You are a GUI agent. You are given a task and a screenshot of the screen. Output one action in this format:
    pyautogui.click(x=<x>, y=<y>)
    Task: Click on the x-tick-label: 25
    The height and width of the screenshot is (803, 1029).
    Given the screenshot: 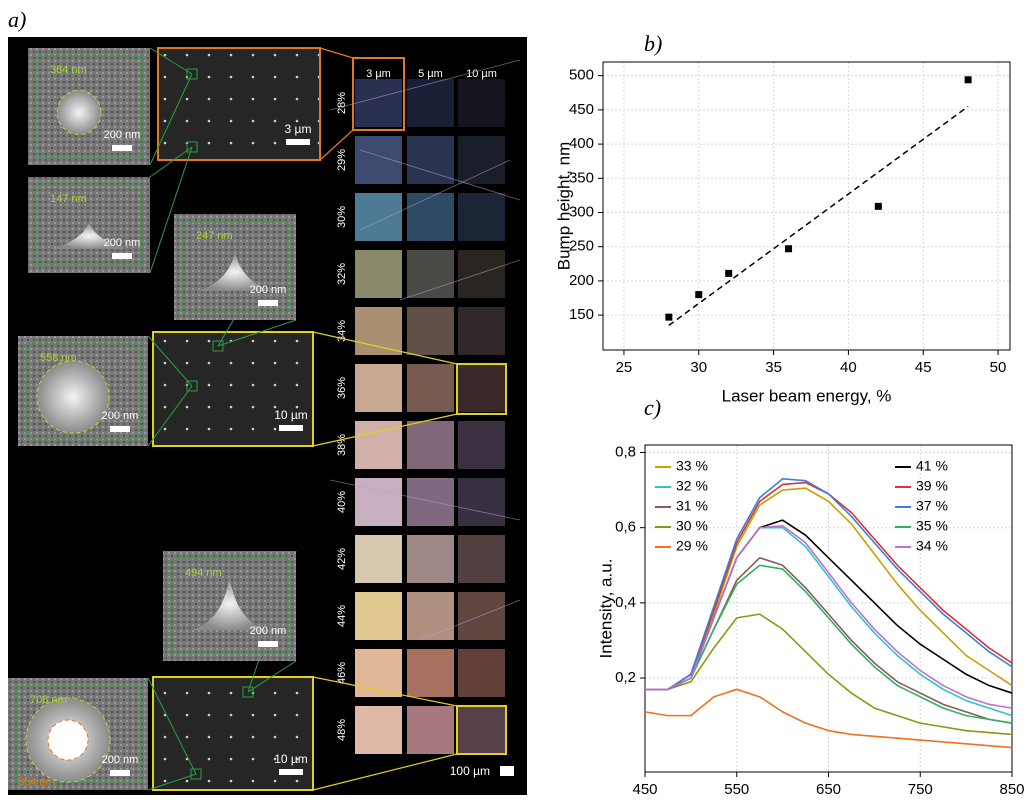 What is the action you would take?
    pyautogui.click(x=624, y=367)
    